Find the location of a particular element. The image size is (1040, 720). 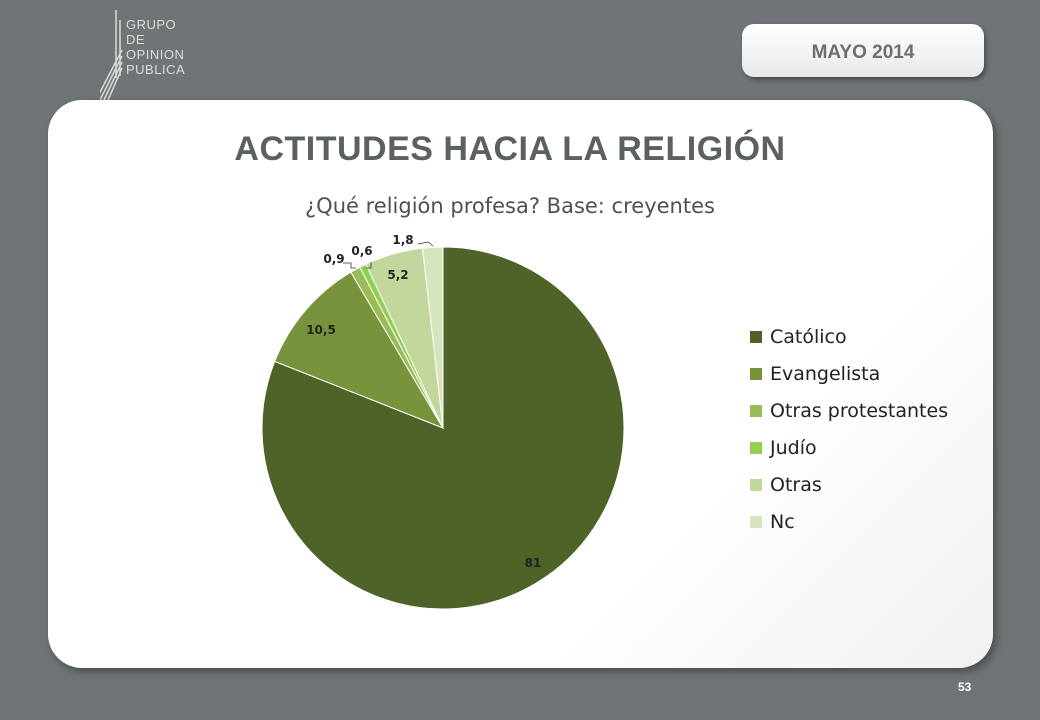

legend-item: Judío is located at coordinates (849, 447).